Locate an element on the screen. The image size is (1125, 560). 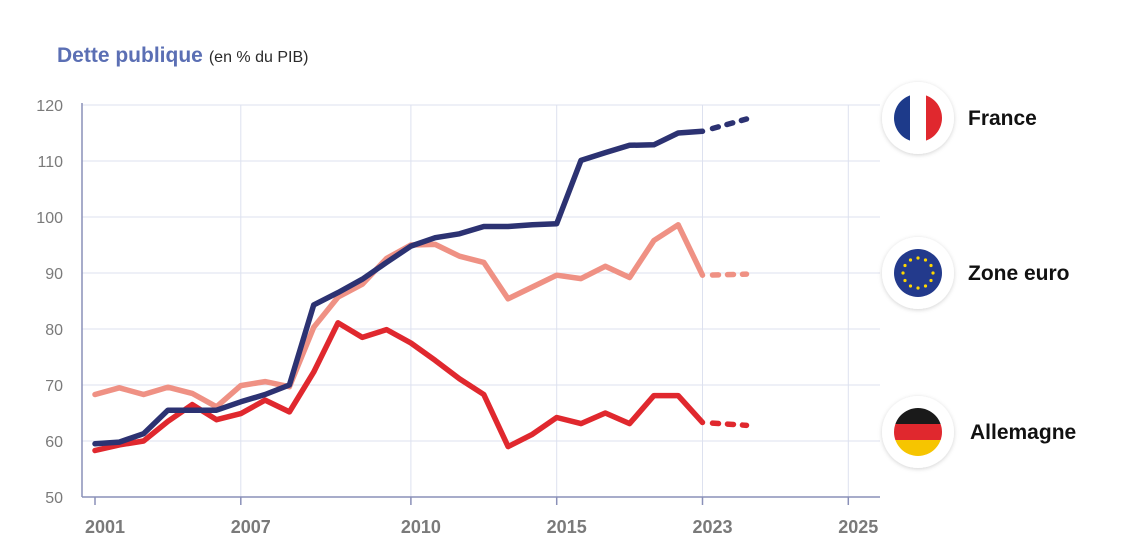
y-tick-label: 100 is located at coordinates (49, 218).